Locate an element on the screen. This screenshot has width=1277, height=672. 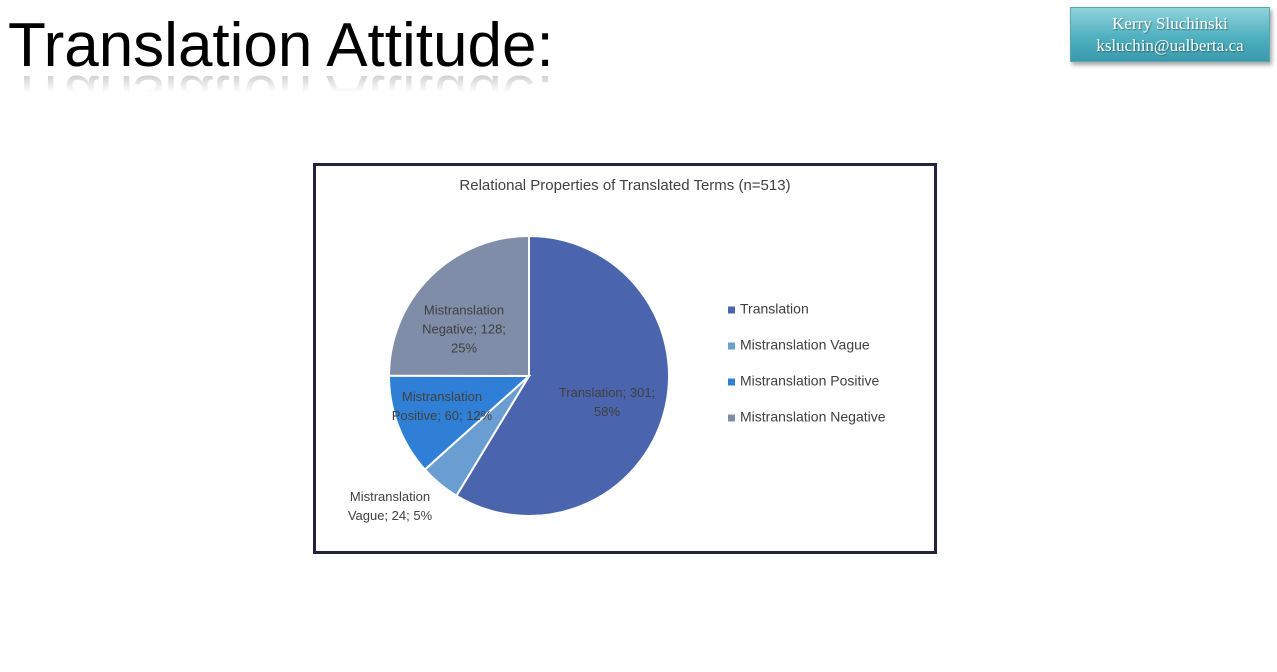
slide-title: Translation Attitude: is located at coordinates (281, 45).